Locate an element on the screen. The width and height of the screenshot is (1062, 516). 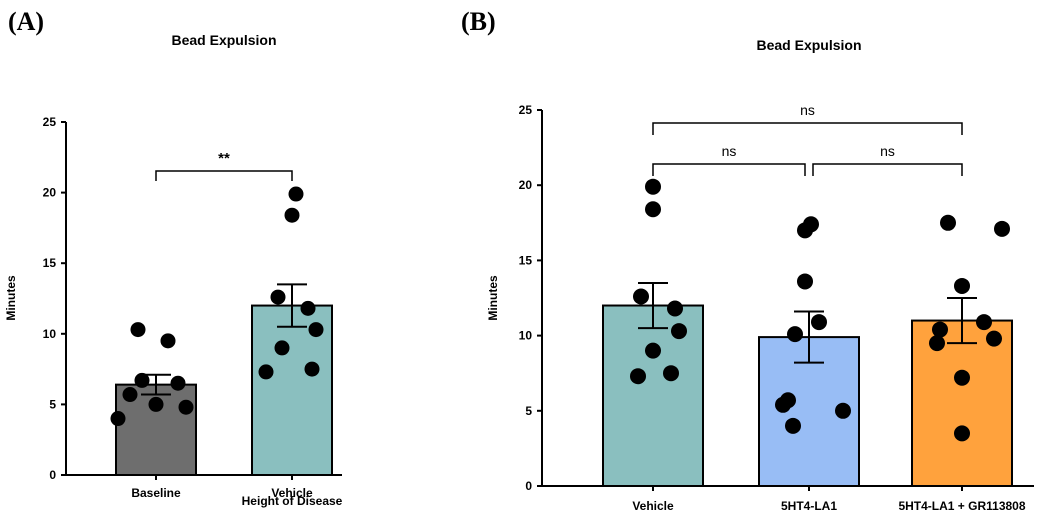
chart-a-category-label-0: Baseline is located at coordinates (156, 493).